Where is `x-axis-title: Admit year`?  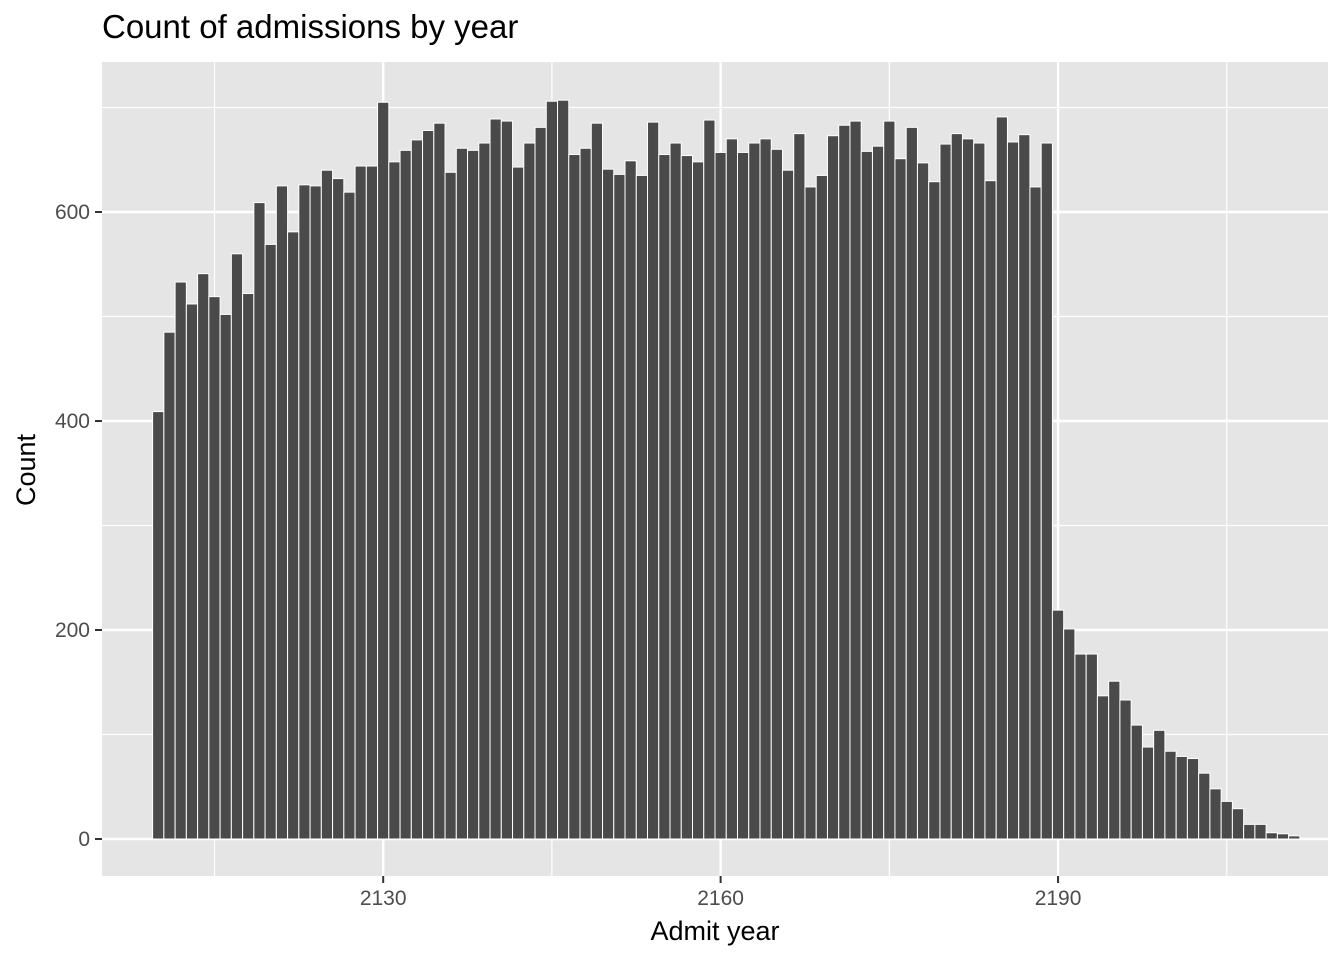
x-axis-title: Admit year is located at coordinates (714, 931).